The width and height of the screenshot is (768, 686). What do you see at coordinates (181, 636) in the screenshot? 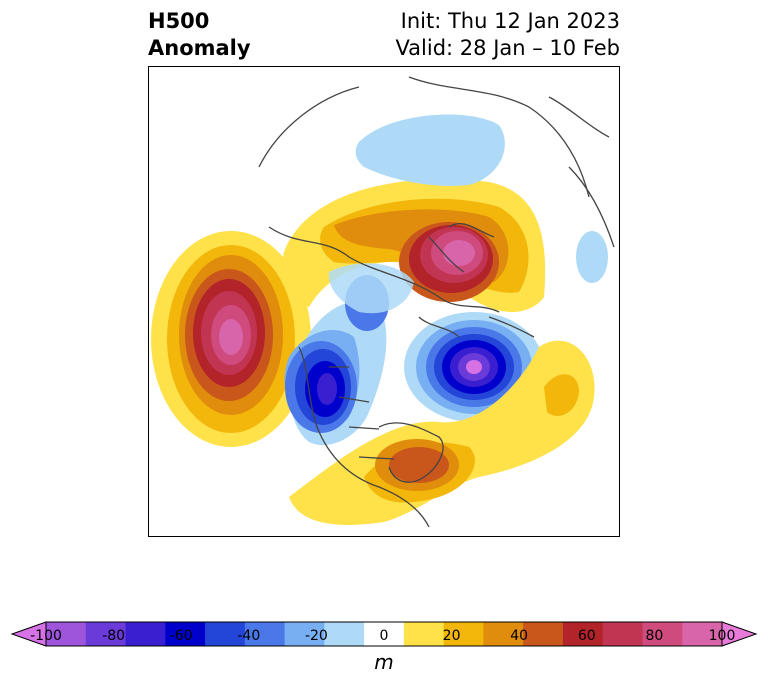
I see `colorbar-tick-label: -60` at bounding box center [181, 636].